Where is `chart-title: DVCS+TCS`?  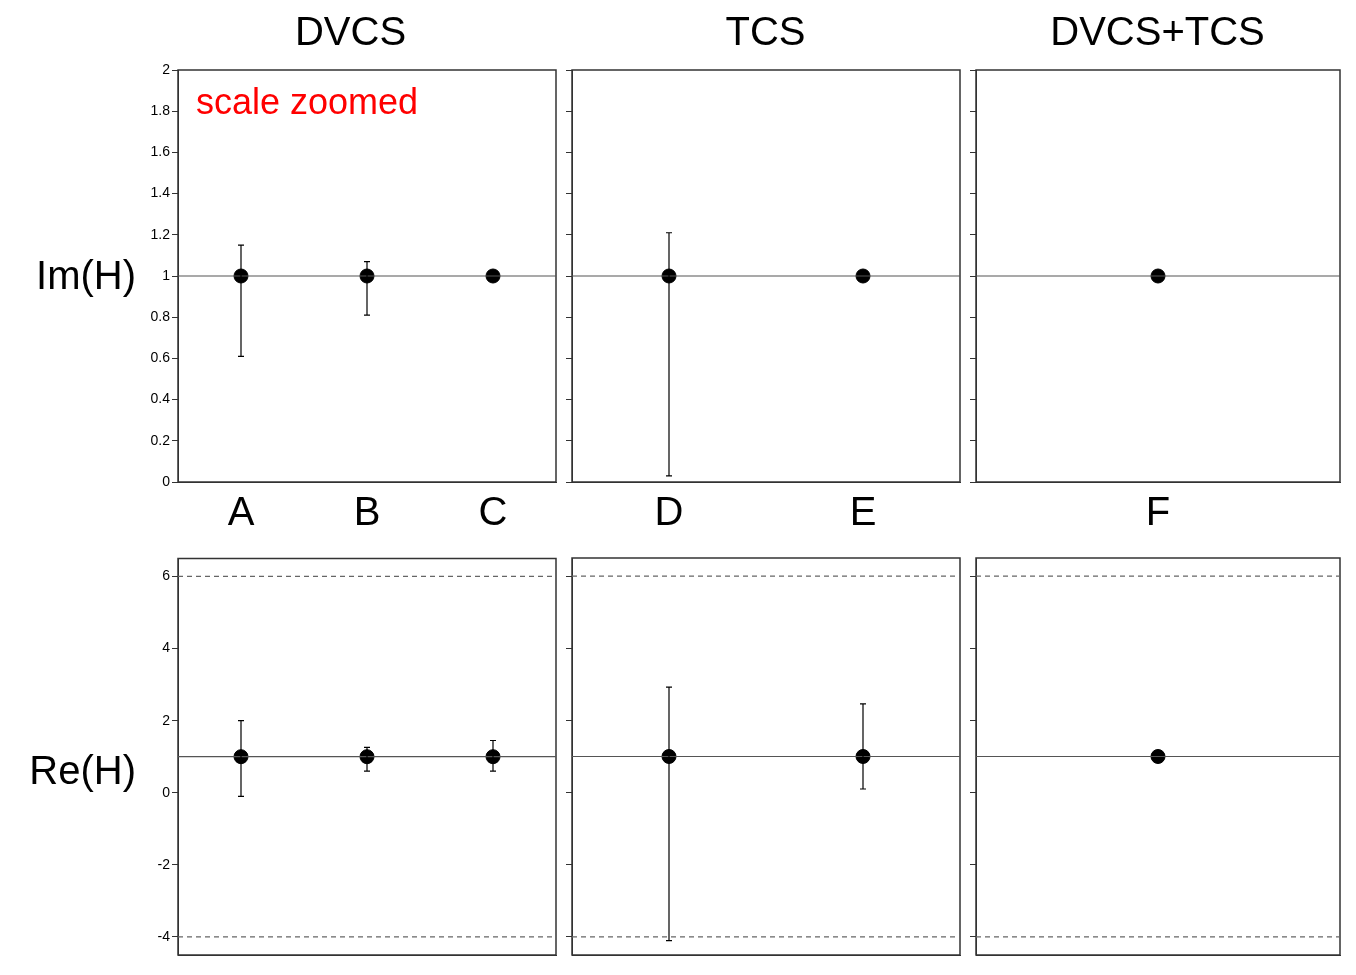
chart-title: DVCS+TCS is located at coordinates (1157, 31).